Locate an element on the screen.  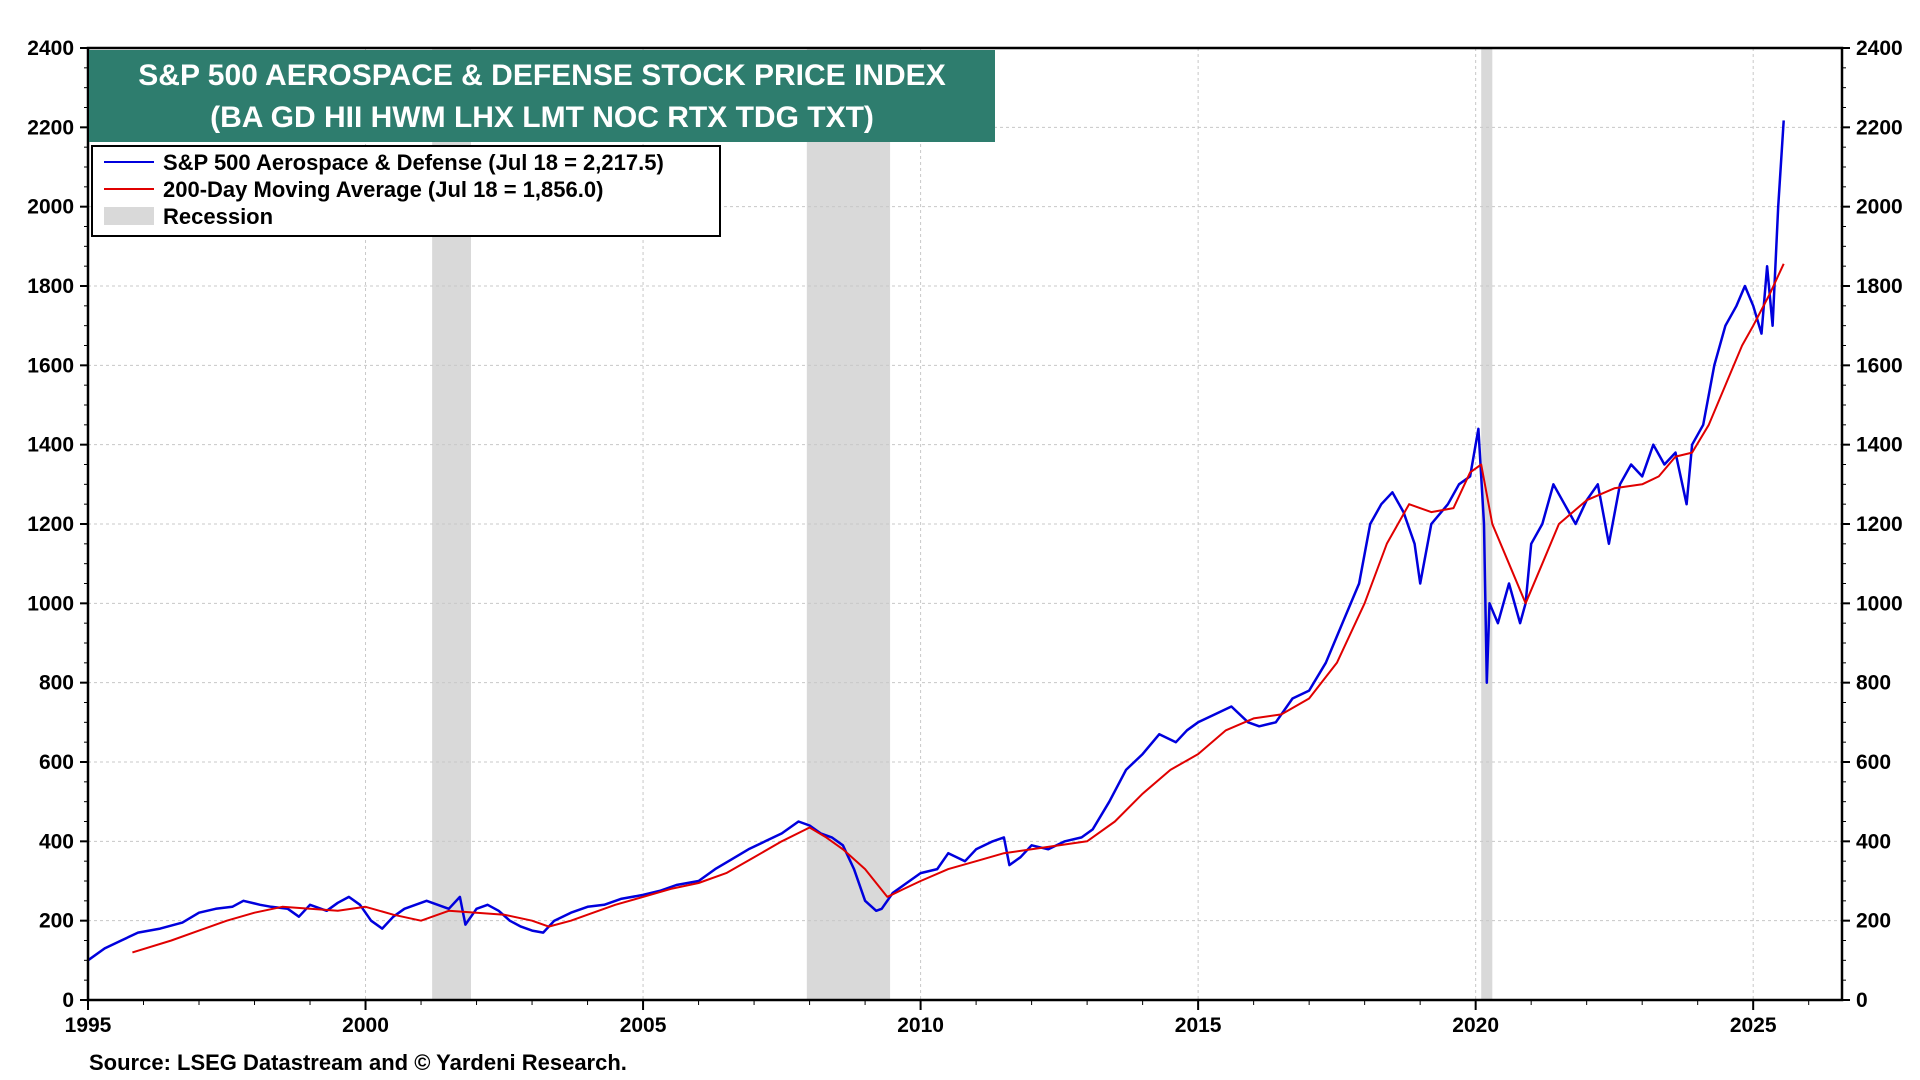
x-tick-label: 1995 is located at coordinates (88, 1025).